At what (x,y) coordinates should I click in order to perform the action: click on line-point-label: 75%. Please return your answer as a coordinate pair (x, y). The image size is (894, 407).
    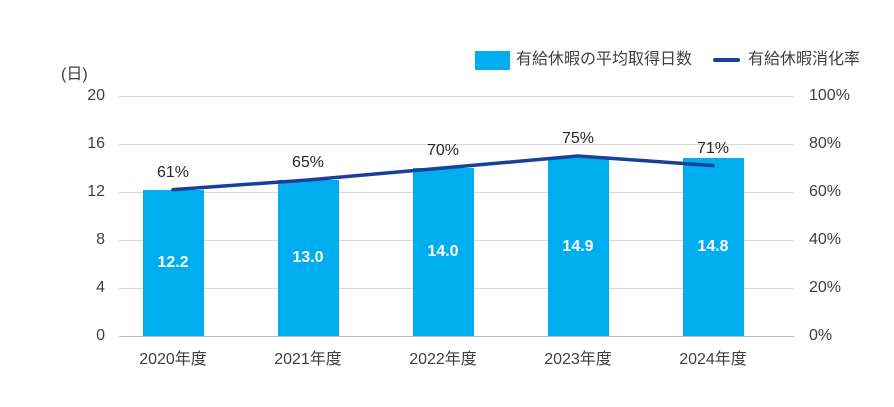
    Looking at the image, I should click on (578, 138).